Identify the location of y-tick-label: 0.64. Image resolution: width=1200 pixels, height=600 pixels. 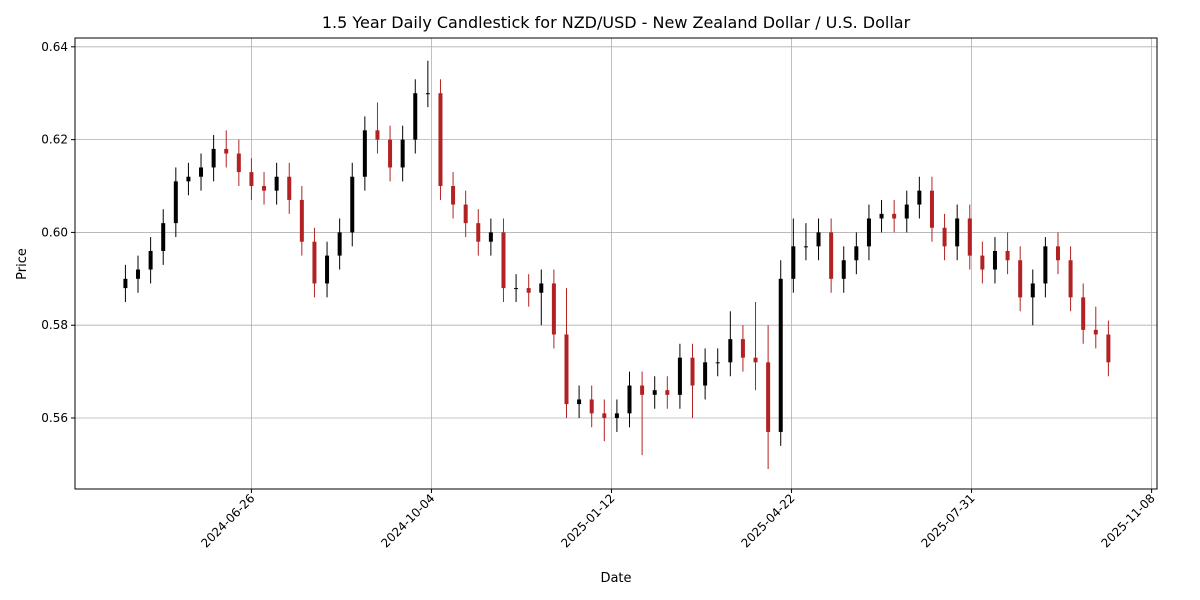
(54, 47).